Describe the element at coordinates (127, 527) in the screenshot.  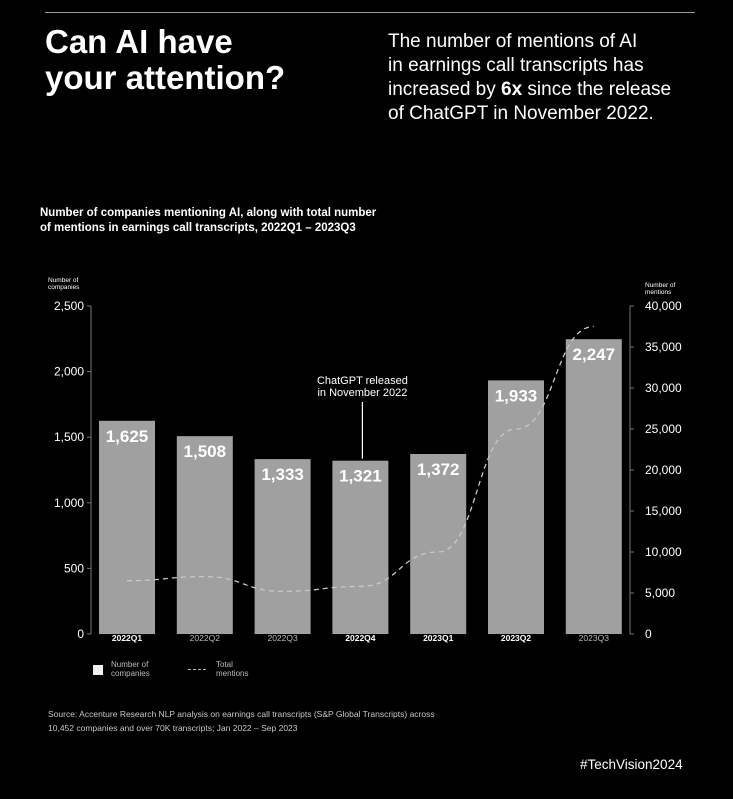
I see `bar-2022Q1` at that location.